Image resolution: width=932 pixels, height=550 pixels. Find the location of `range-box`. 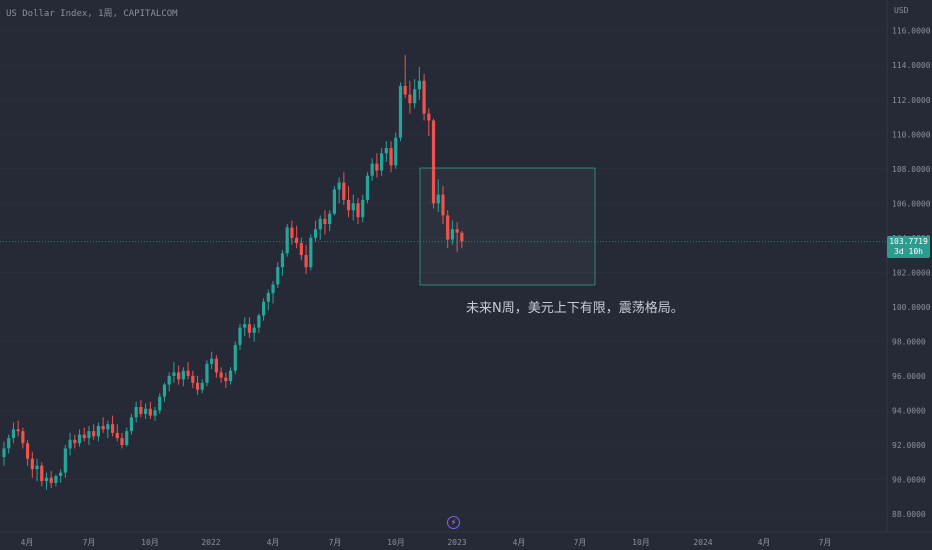

range-box is located at coordinates (507, 226).